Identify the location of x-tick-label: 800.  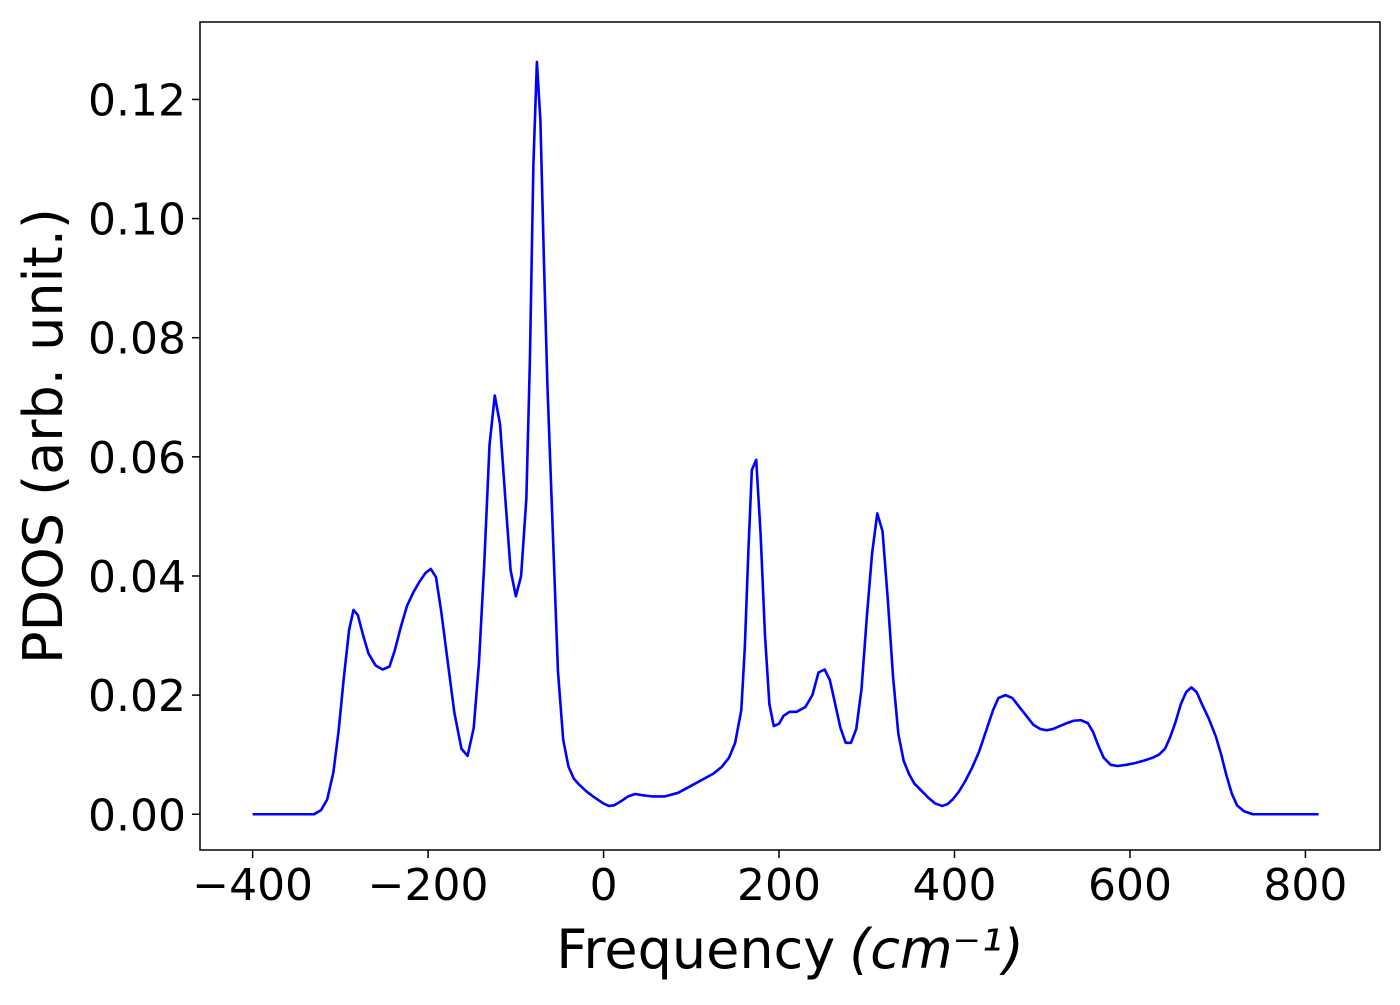
(1305, 885).